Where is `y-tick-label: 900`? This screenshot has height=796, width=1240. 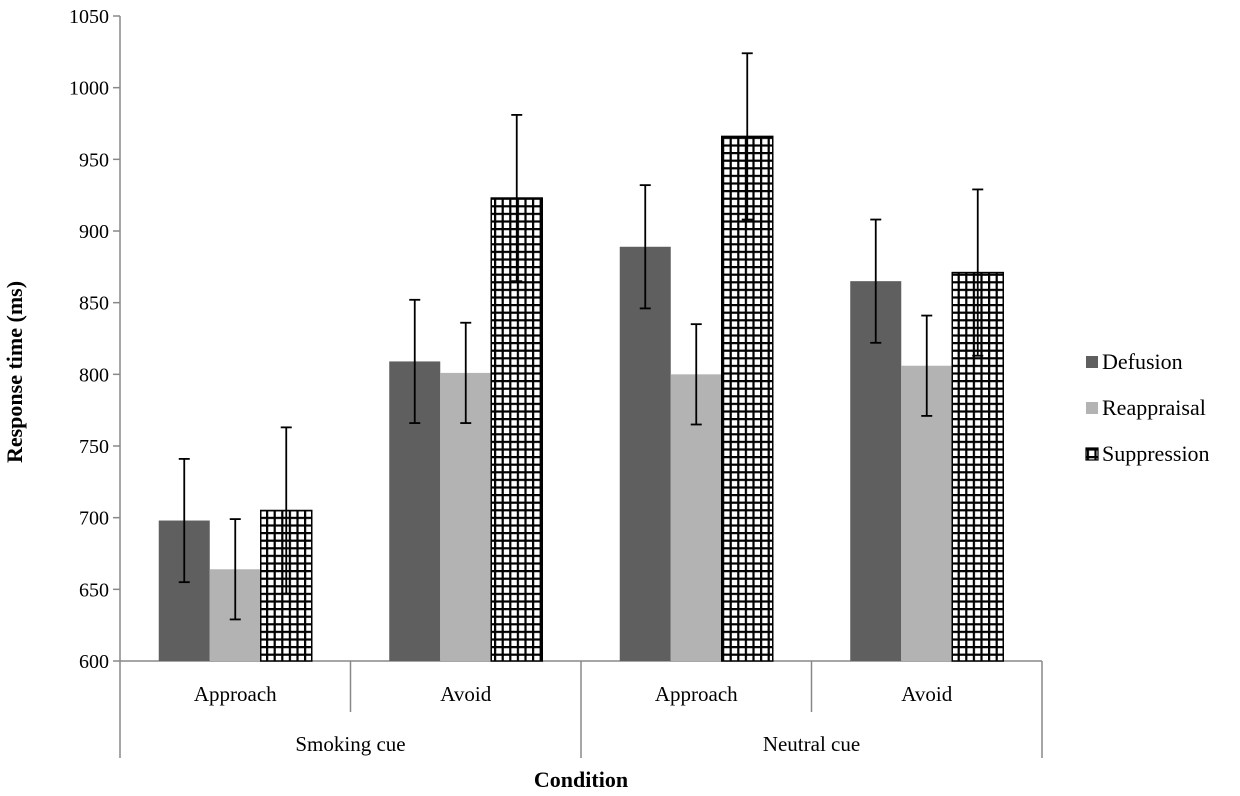 y-tick-label: 900 is located at coordinates (94, 232).